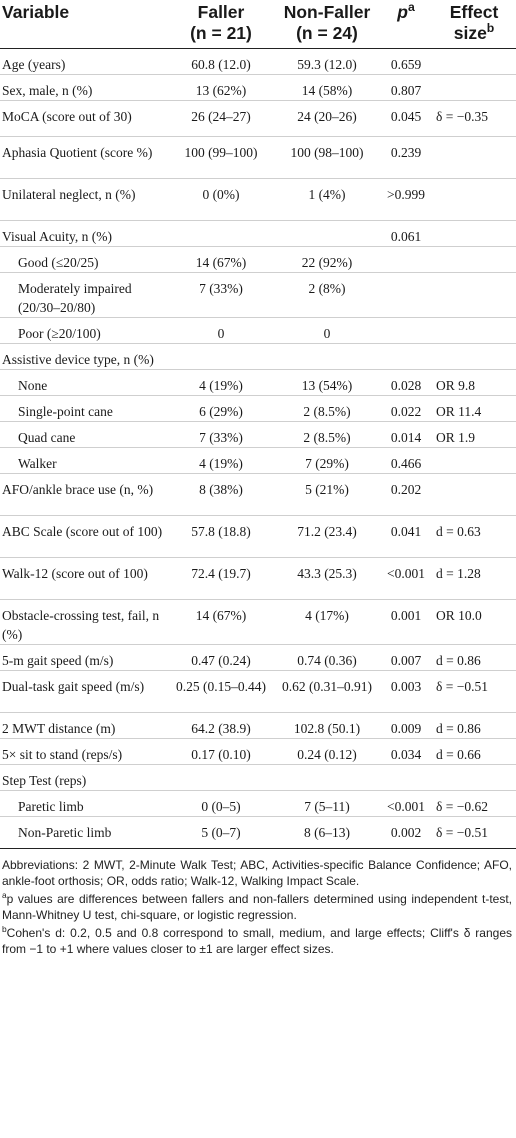 This screenshot has height=1138, width=516. What do you see at coordinates (258, 259) in the screenshot?
I see `table-row: Good (≤20/25) 14 (67%) 22 (92%)` at bounding box center [258, 259].